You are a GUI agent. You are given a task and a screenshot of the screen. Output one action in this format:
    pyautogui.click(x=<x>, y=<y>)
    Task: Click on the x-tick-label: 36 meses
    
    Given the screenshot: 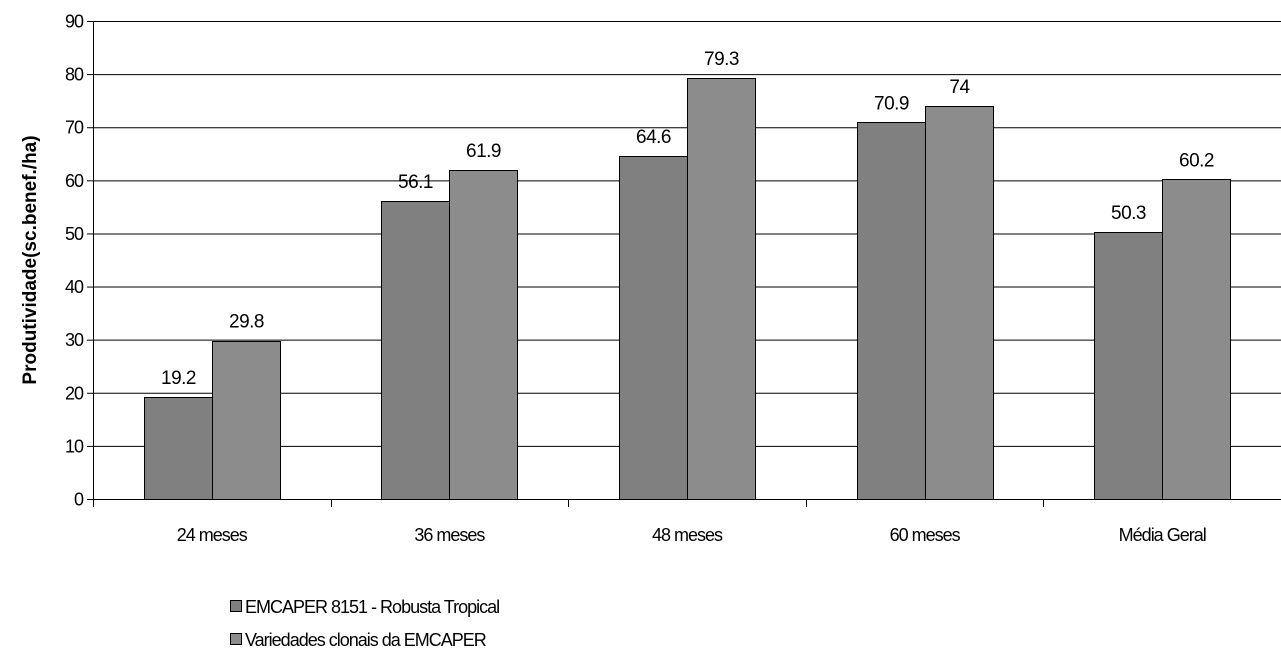 What is the action you would take?
    pyautogui.click(x=449, y=535)
    